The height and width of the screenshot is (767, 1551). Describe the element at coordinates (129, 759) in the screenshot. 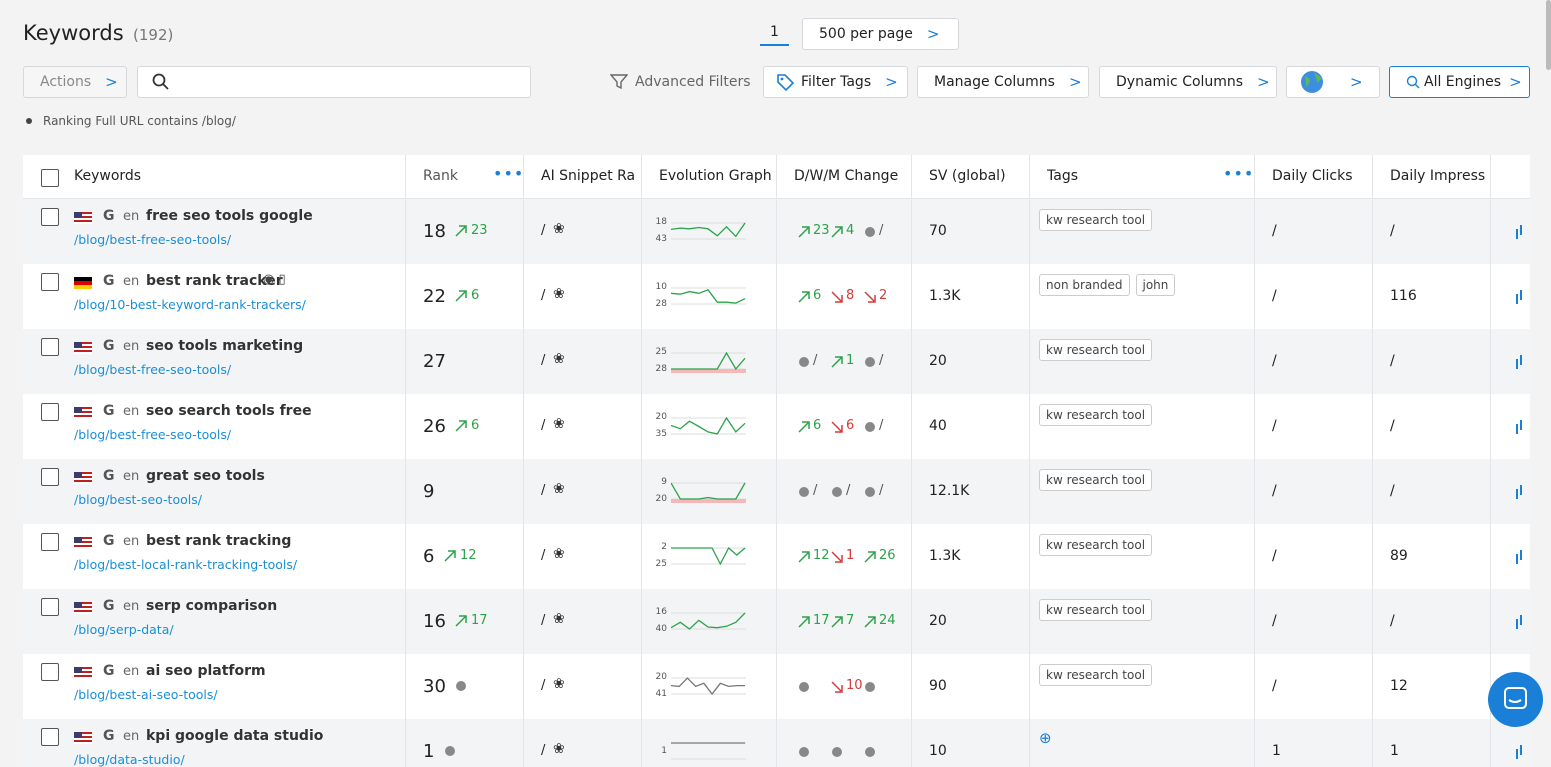

I see `url: /blog/data-studio/` at that location.